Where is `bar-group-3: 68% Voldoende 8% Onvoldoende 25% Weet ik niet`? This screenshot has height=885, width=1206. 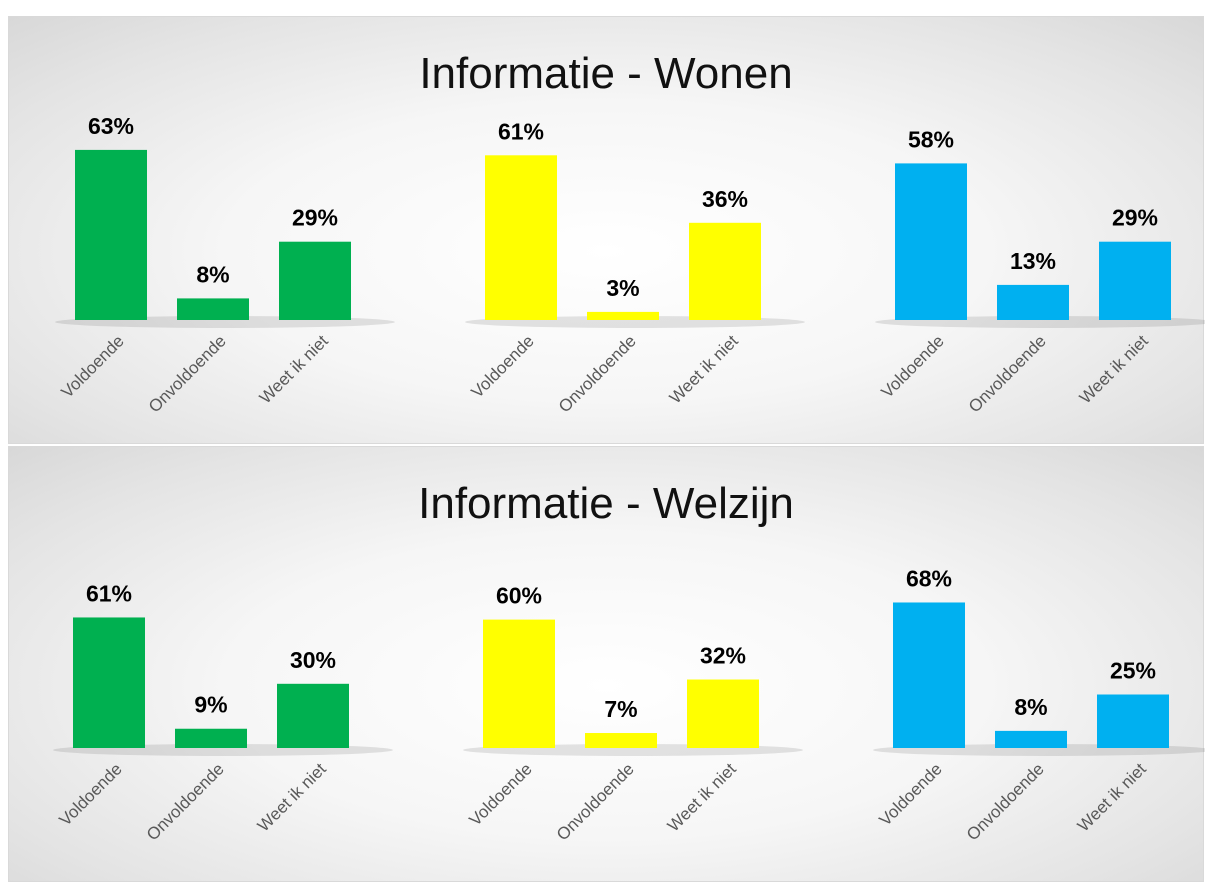 bar-group-3: 68% Voldoende 8% Onvoldoende 25% Weet ik niet is located at coordinates (1039, 704).